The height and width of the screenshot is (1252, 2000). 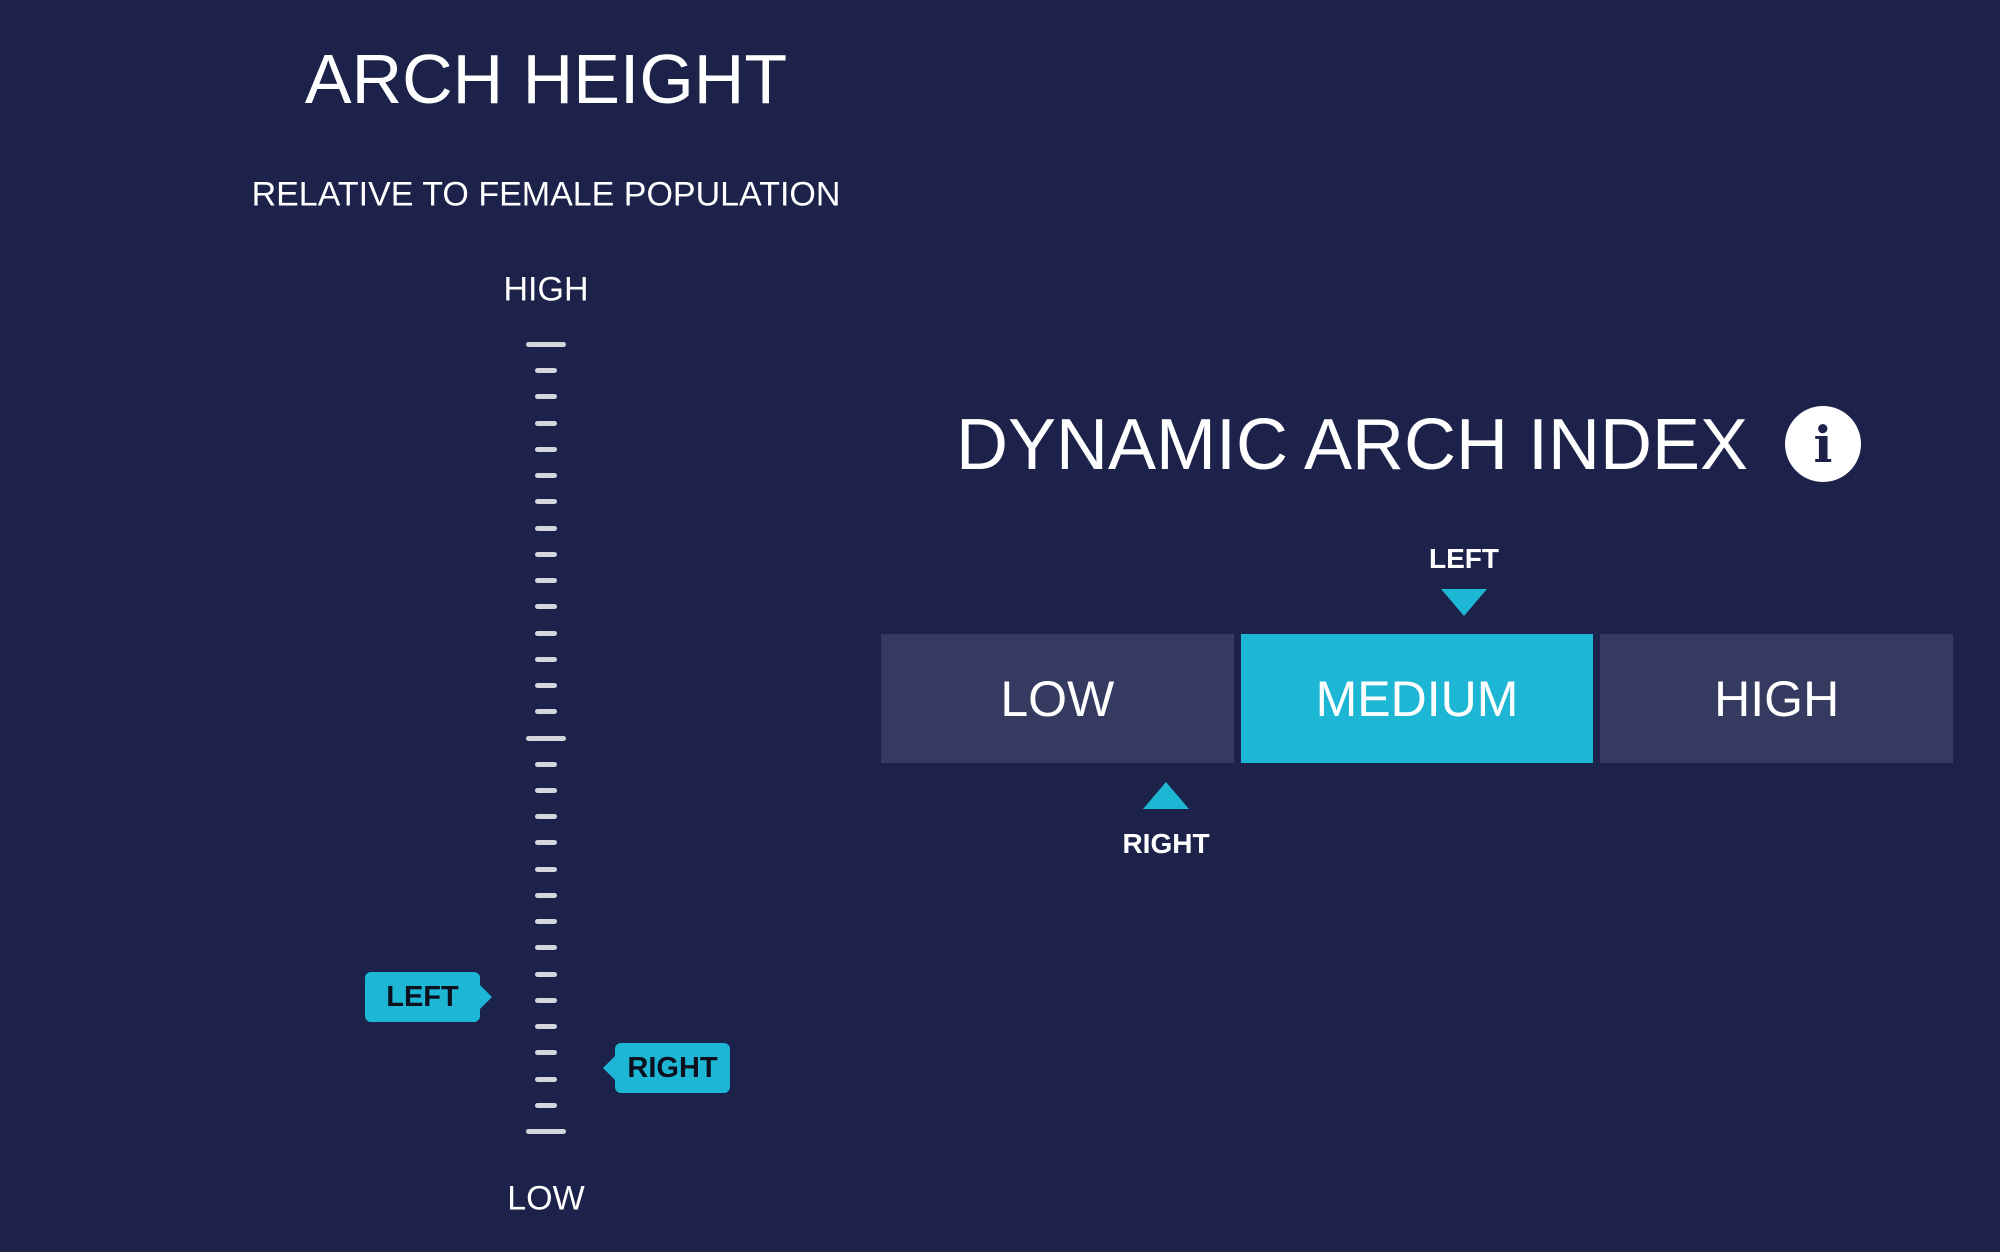 I want to click on dynamic-arch-index-title: DYNAMIC ARCH INDEX, so click(x=1352, y=445).